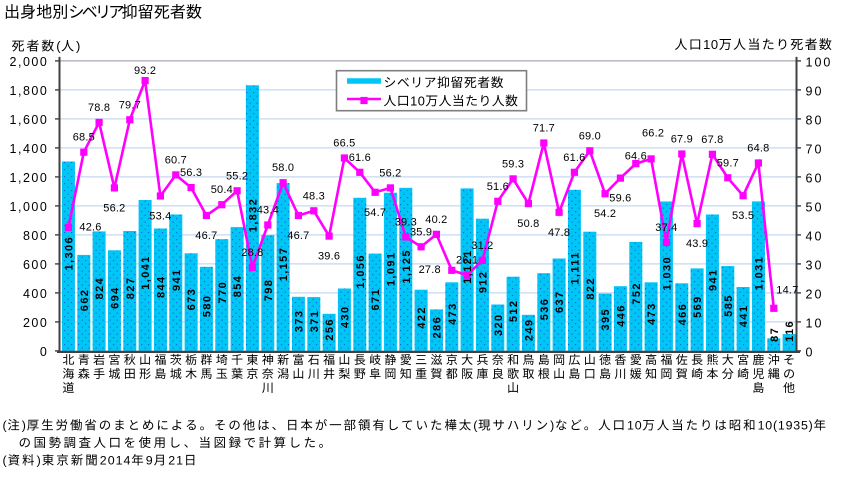 The height and width of the screenshot is (484, 851). What do you see at coordinates (299, 321) in the screenshot?
I see `svg-text: 373` at bounding box center [299, 321].